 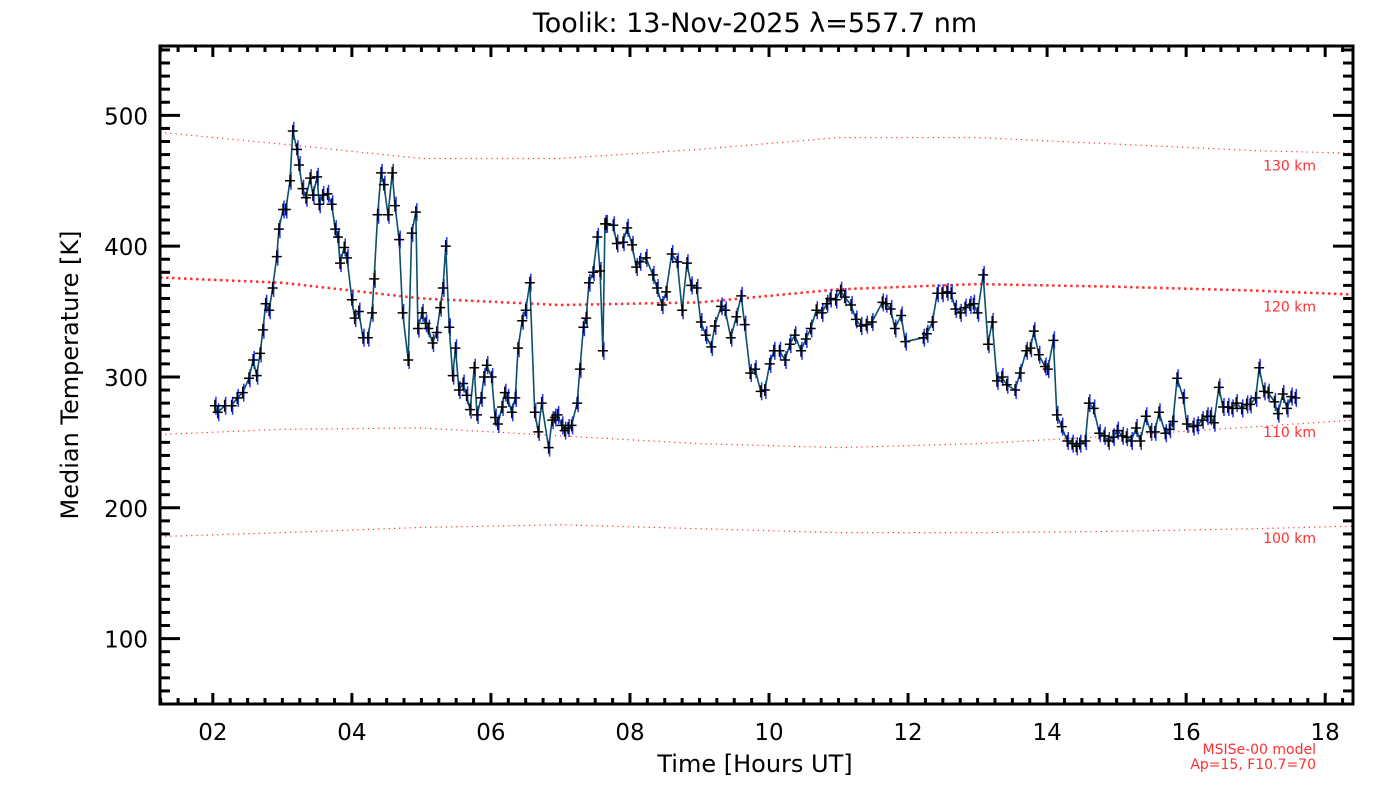 I want to click on x-tick-label: 06, so click(x=490, y=733).